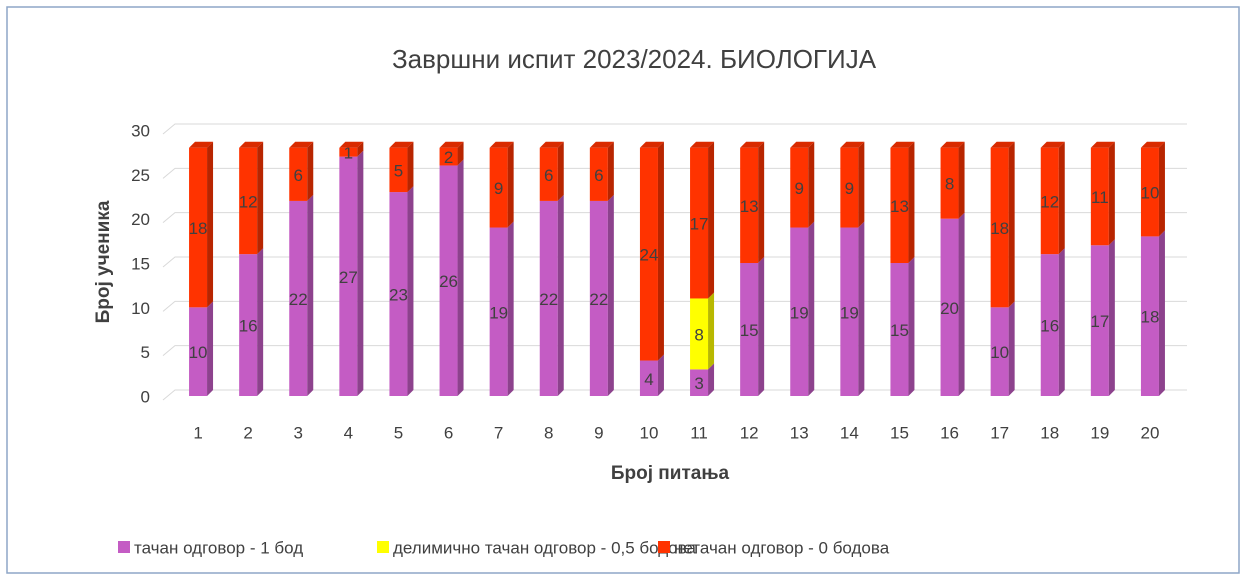  Describe the element at coordinates (140, 219) in the screenshot. I see `y-tick-label: 20` at that location.